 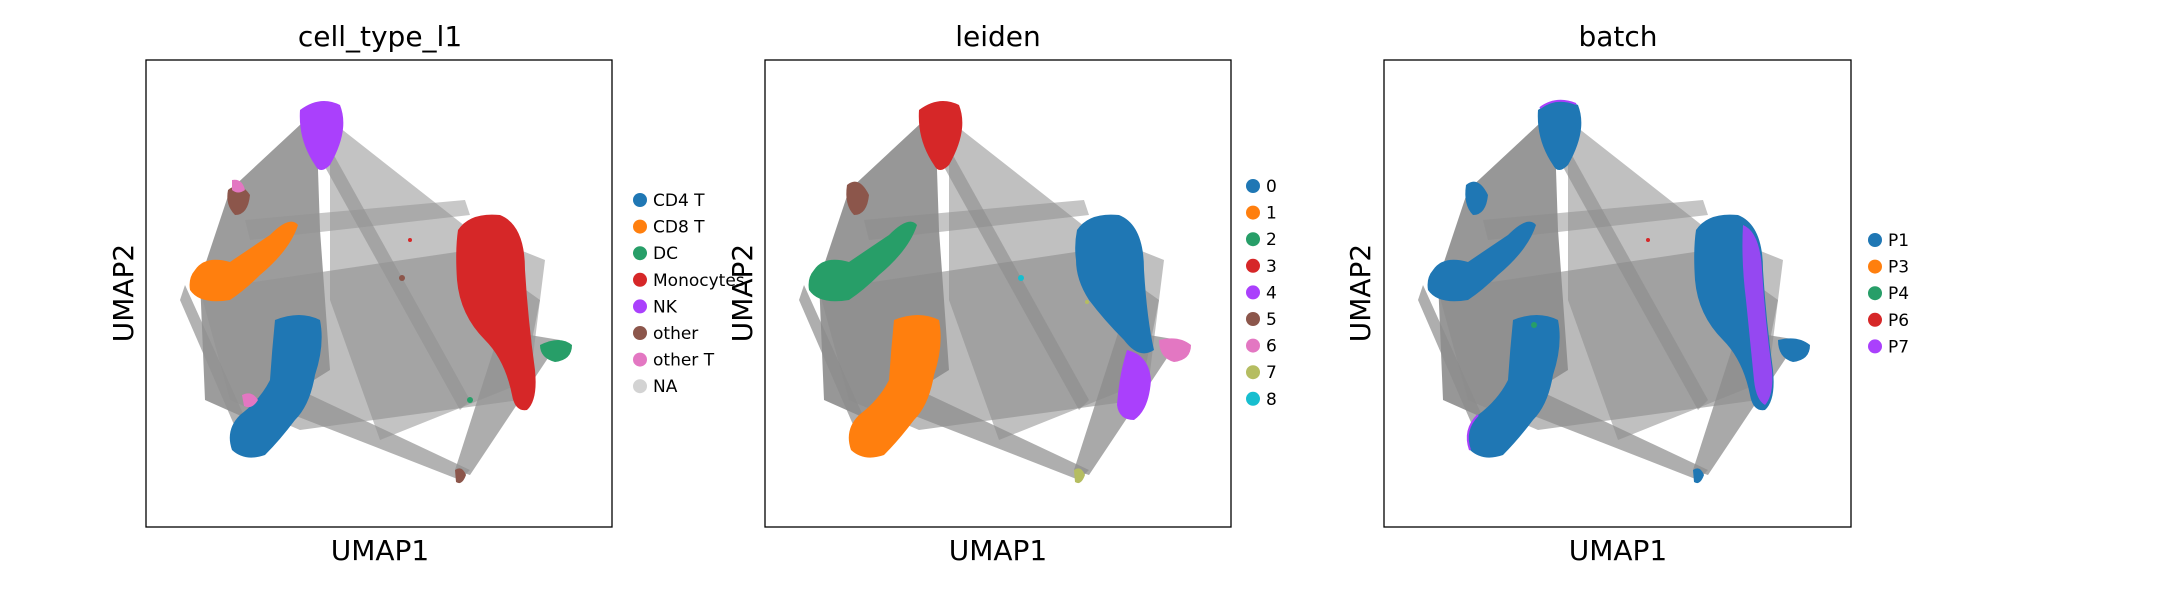 I want to click on legend-label: P6, so click(x=1898, y=321).